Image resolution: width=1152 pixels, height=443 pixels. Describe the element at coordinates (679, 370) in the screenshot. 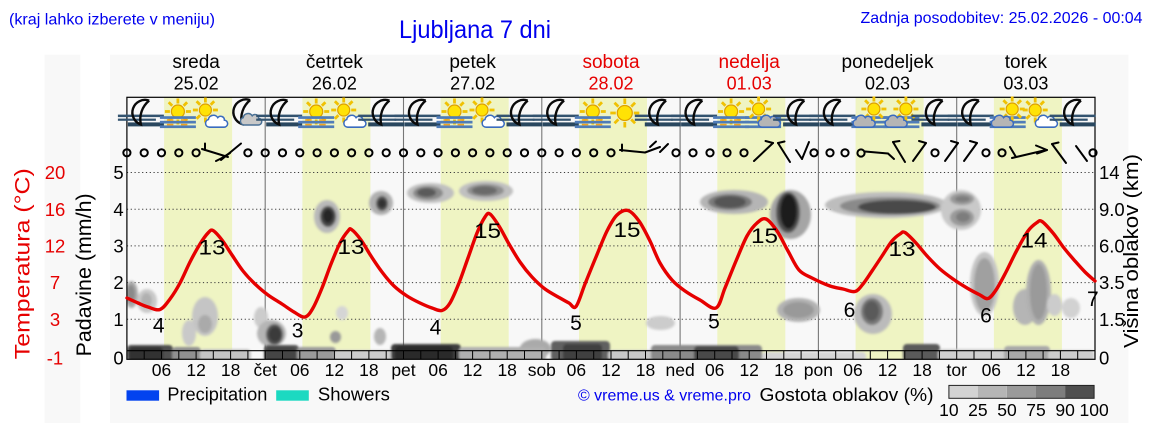

I see `svg-text: ned` at that location.